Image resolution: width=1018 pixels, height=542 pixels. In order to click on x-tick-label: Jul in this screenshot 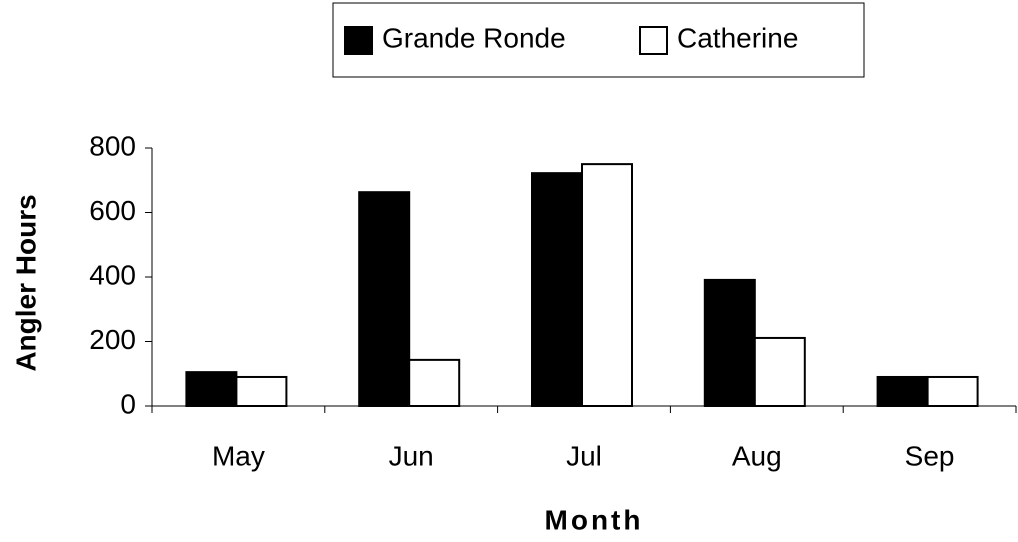, I will do `click(584, 455)`.